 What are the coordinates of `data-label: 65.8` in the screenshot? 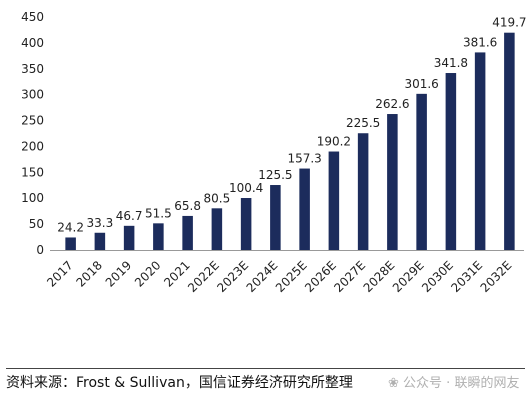 It's located at (187, 206).